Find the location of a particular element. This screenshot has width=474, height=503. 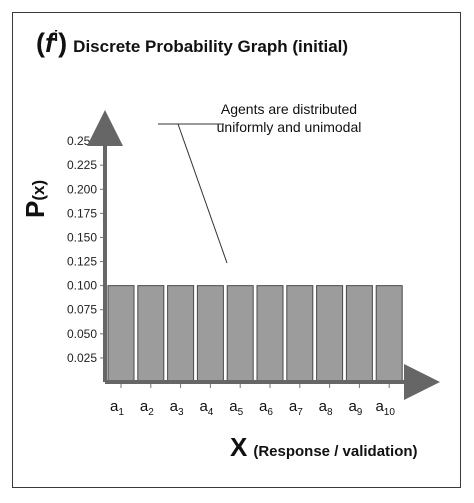

y-tick-label: 0.025 is located at coordinates (82, 358).